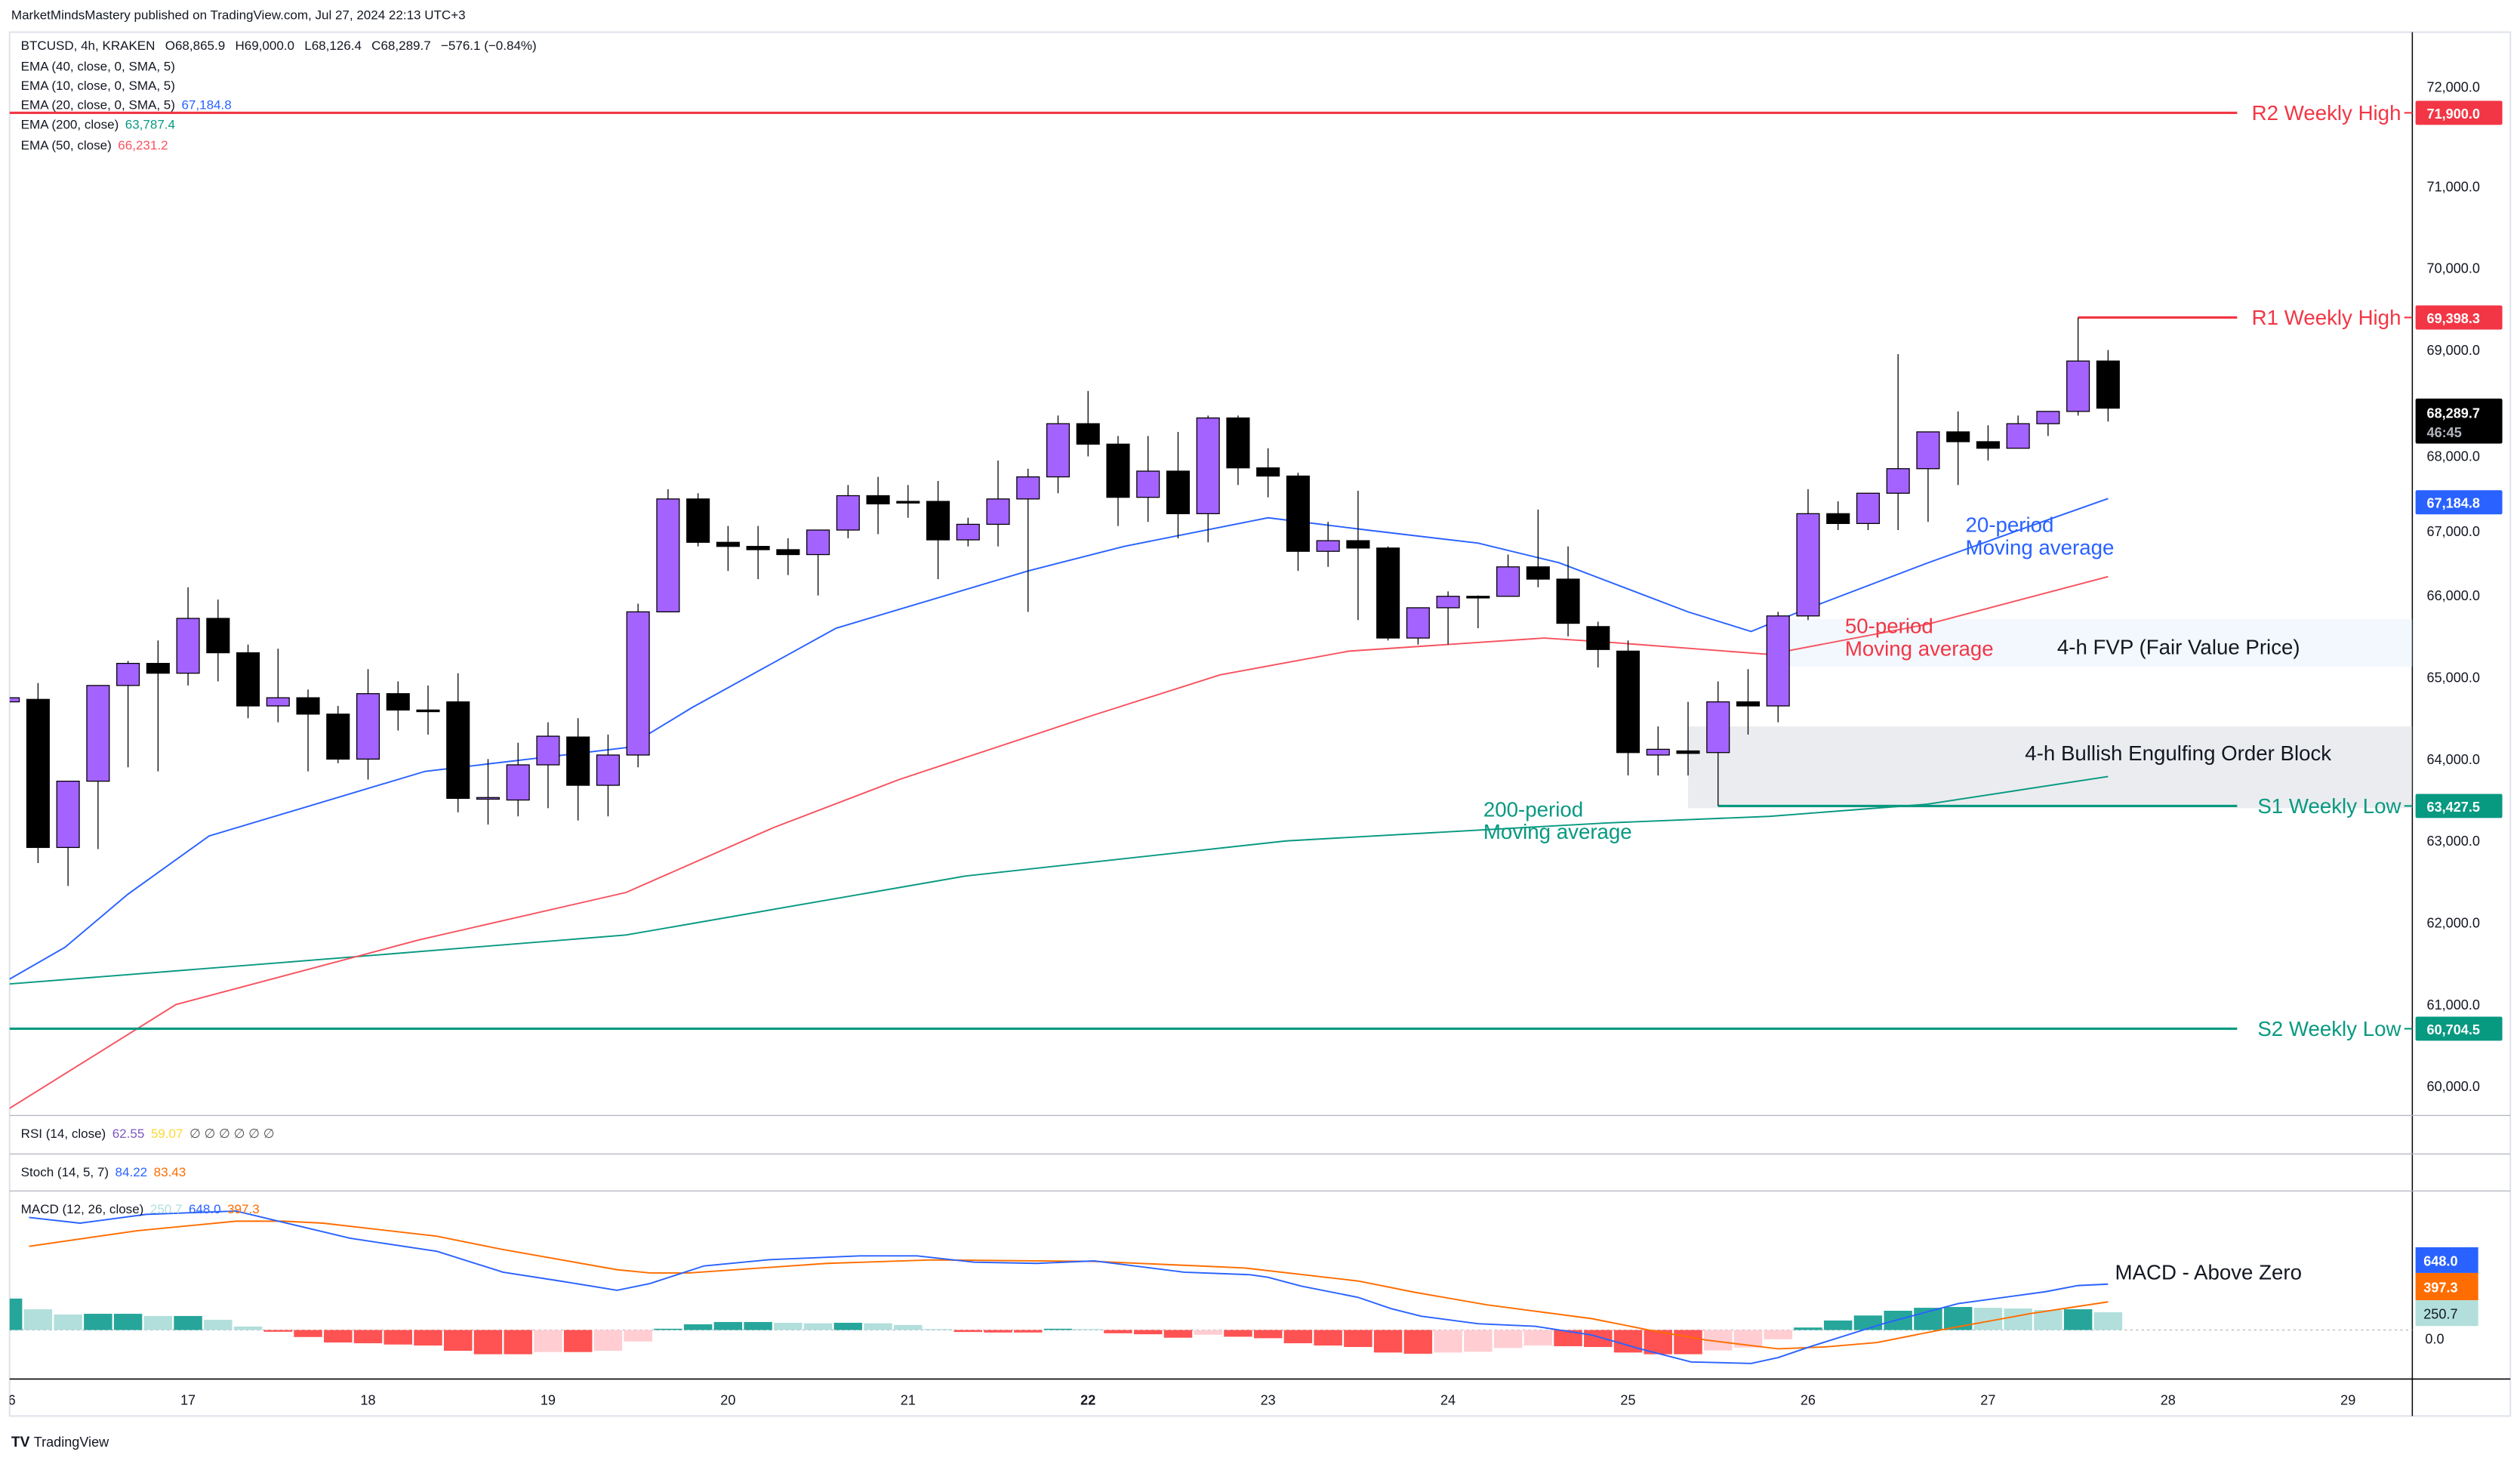 This screenshot has height=1461, width=2520. Describe the element at coordinates (140, 1209) in the screenshot. I see `macd-legend: MACD (12, 26, close) 250.7 648.0 397.3` at that location.